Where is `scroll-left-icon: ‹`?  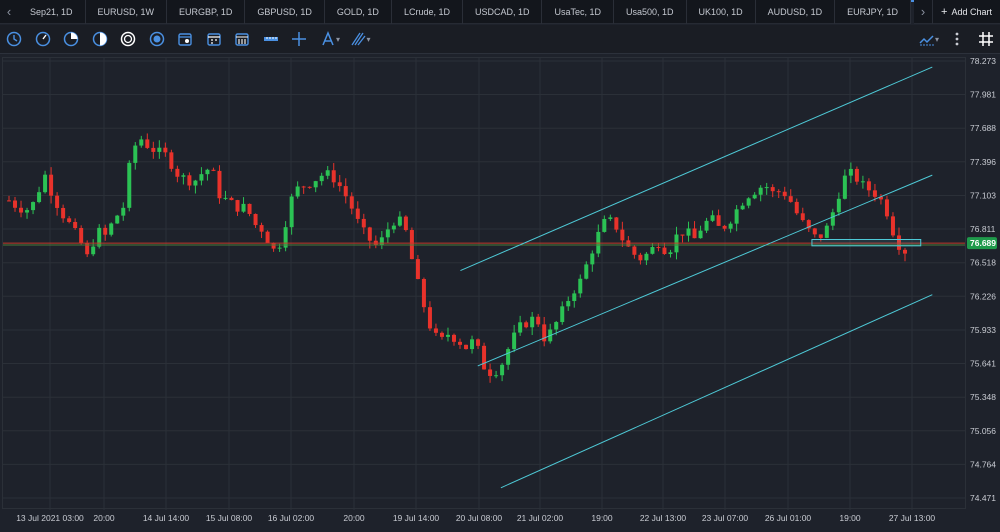
scroll-left-icon: ‹ is located at coordinates (9, 11).